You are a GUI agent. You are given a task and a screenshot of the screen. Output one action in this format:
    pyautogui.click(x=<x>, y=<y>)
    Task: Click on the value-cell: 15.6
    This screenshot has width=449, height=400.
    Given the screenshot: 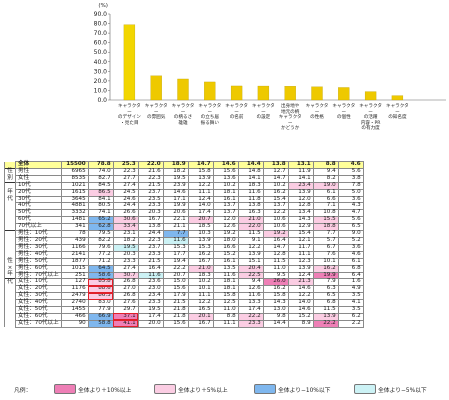 What is the action you would take?
    pyautogui.click(x=175, y=323)
    